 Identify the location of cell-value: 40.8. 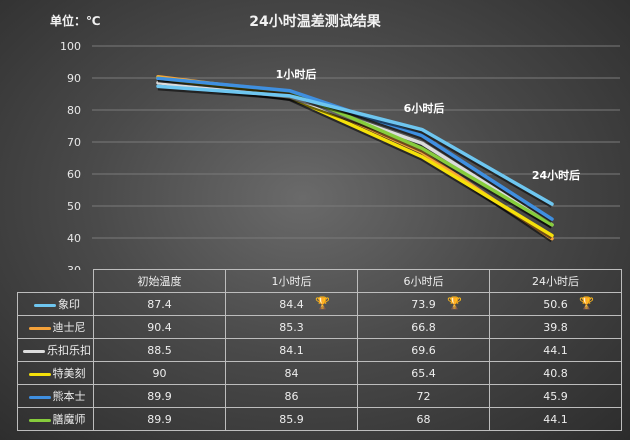
(555, 373).